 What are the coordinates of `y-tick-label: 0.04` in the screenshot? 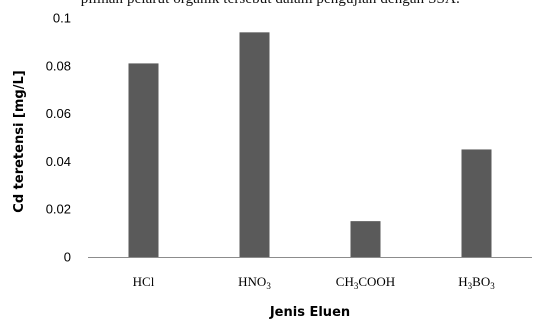 It's located at (58, 161).